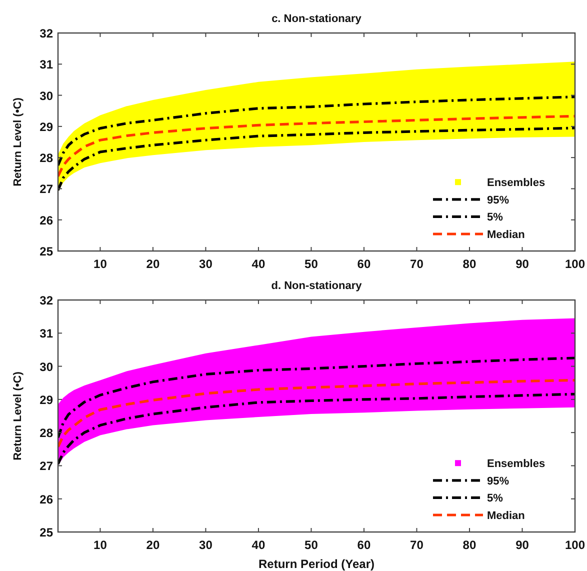 The width and height of the screenshot is (587, 571). What do you see at coordinates (317, 19) in the screenshot?
I see `chart-title: c. Non-stationary` at bounding box center [317, 19].